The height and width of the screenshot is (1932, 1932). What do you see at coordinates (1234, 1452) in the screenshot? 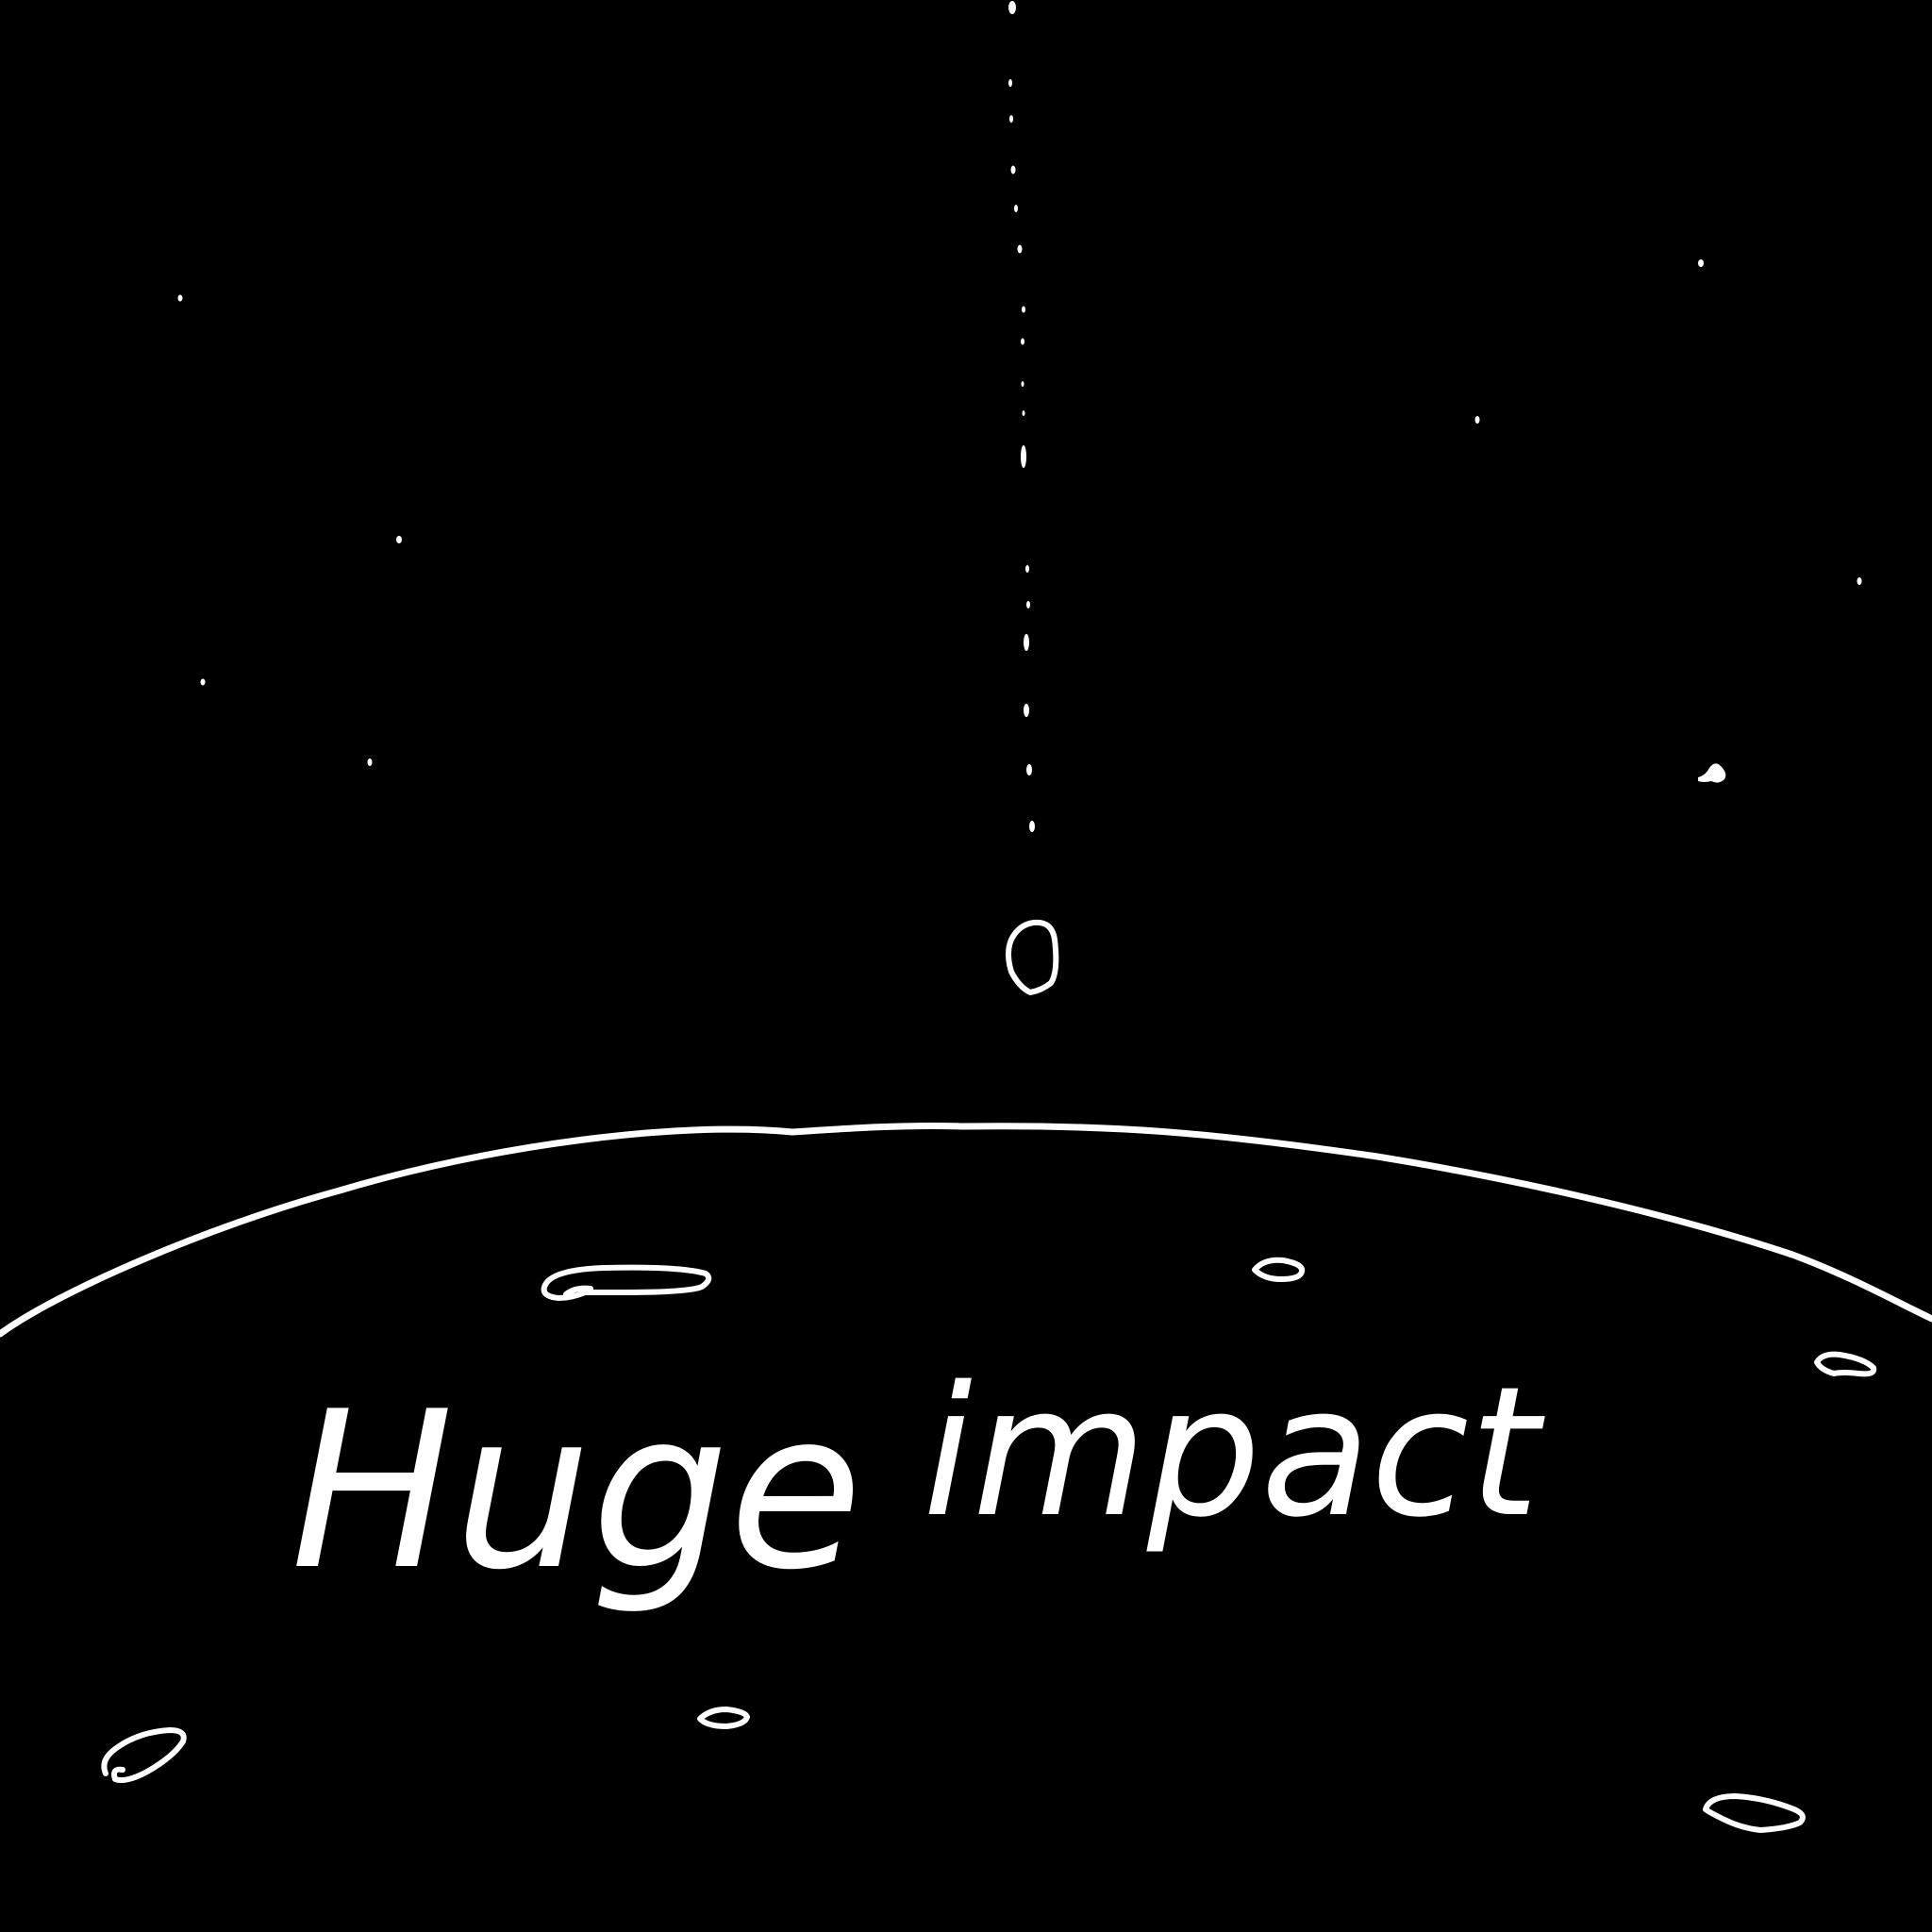
I see `caption-word-impact: impact` at bounding box center [1234, 1452].